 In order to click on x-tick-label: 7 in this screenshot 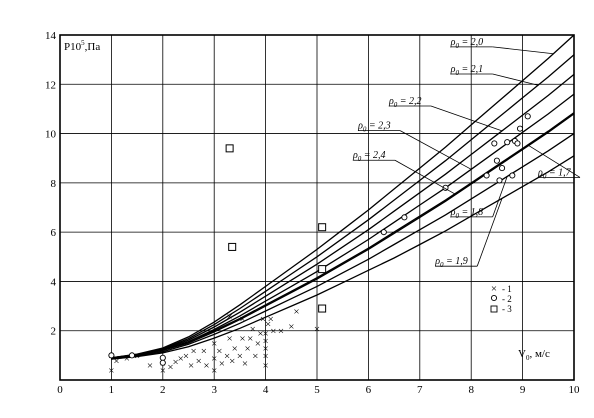, I will do `click(420, 390)`.